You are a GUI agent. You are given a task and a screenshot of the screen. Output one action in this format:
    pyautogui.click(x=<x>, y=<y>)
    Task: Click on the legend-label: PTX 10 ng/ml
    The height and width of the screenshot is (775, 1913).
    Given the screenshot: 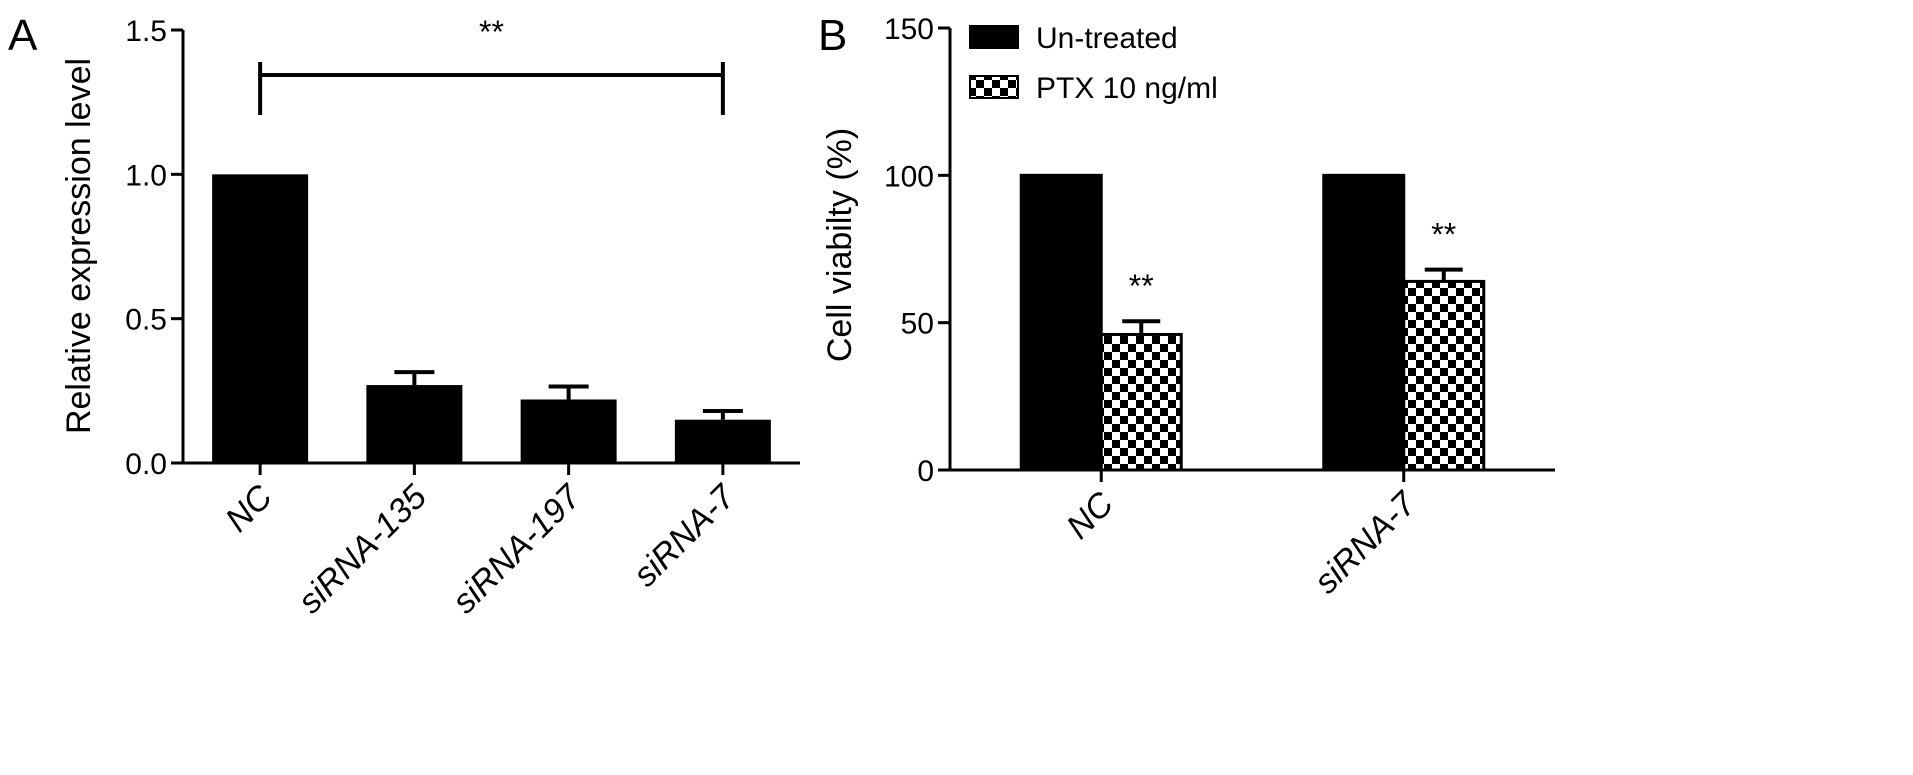 What is the action you would take?
    pyautogui.click(x=1127, y=88)
    